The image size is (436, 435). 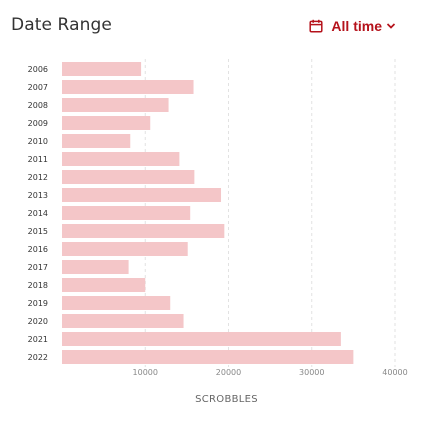 What do you see at coordinates (38, 177) in the screenshot?
I see `y-tick-label: 2012` at bounding box center [38, 177].